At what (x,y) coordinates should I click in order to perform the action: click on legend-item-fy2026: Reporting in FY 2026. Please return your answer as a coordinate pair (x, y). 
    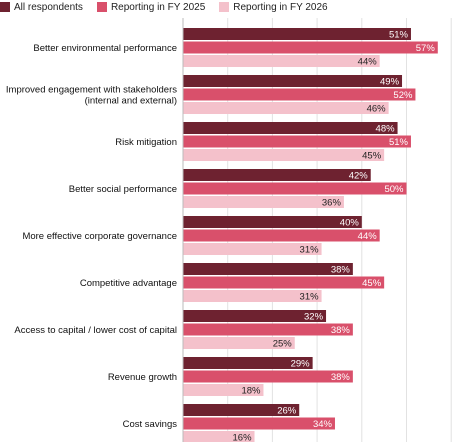
    Looking at the image, I should click on (273, 7).